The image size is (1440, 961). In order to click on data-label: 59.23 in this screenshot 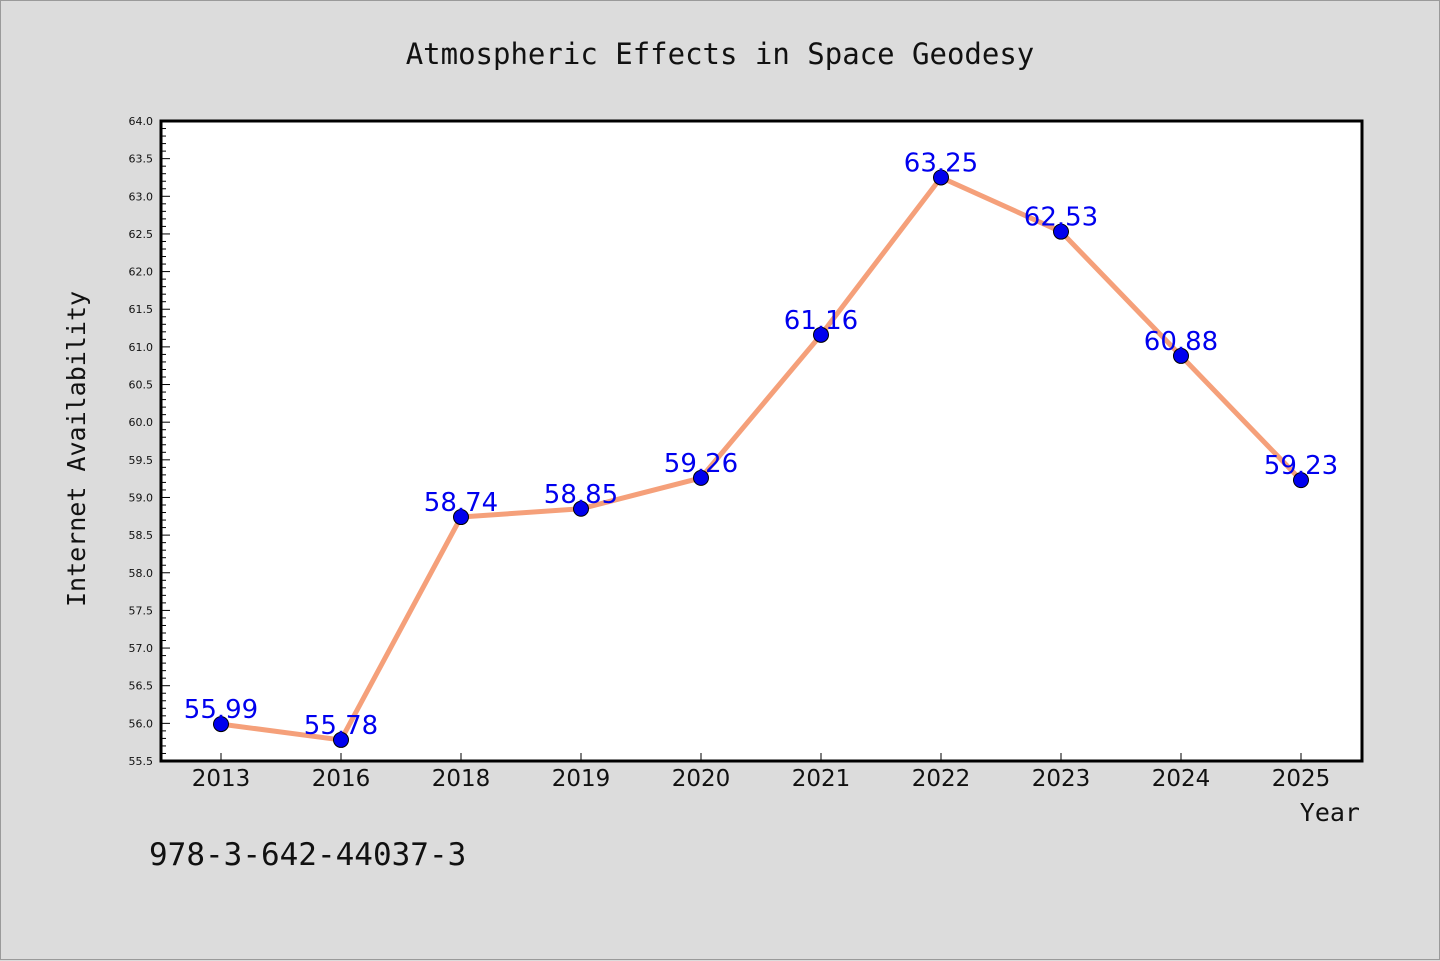, I will do `click(1301, 466)`.